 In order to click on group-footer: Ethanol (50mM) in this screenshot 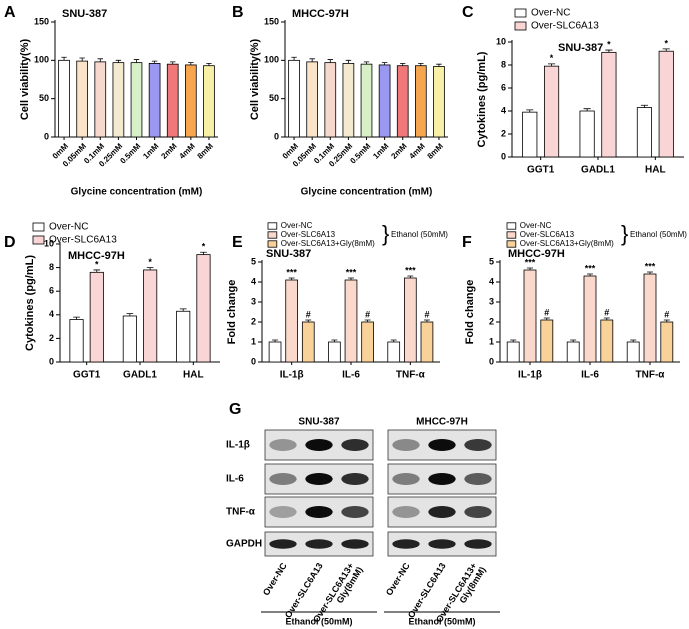, I will do `click(318, 621)`.